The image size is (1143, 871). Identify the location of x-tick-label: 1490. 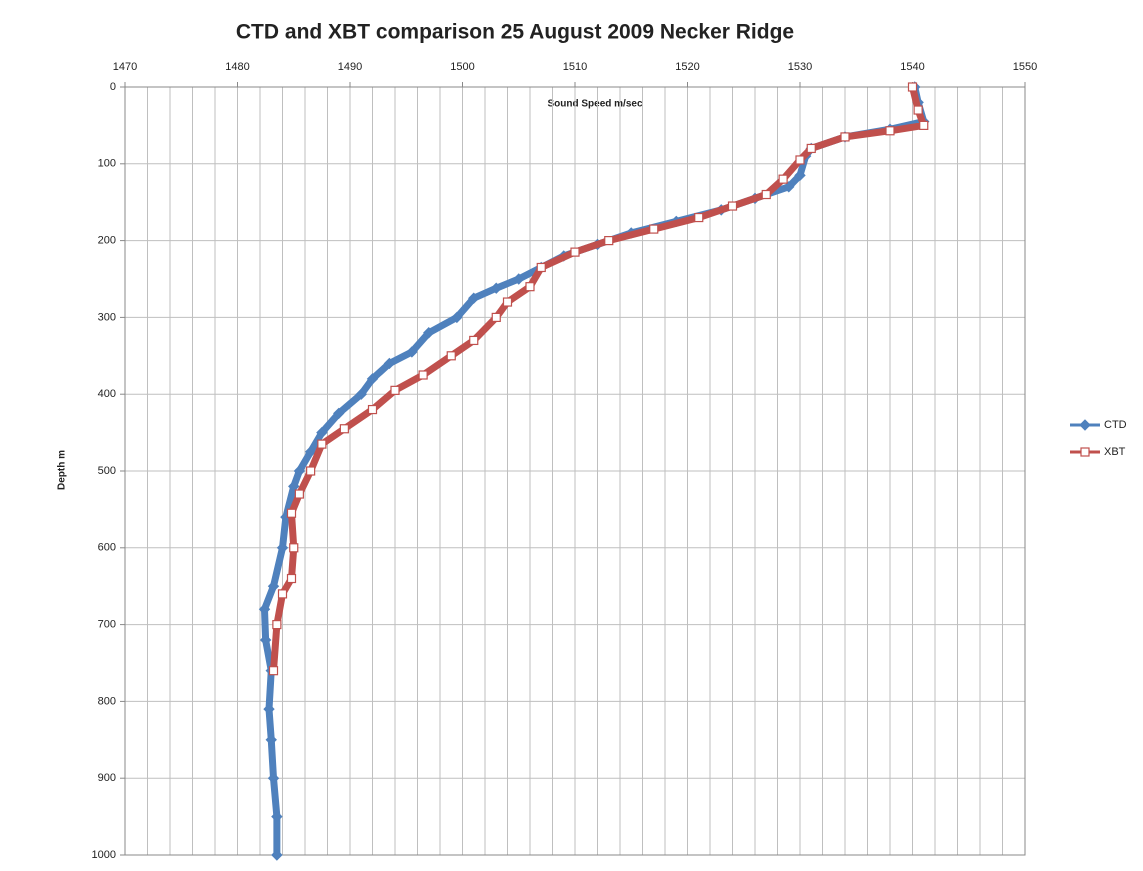
(350, 67).